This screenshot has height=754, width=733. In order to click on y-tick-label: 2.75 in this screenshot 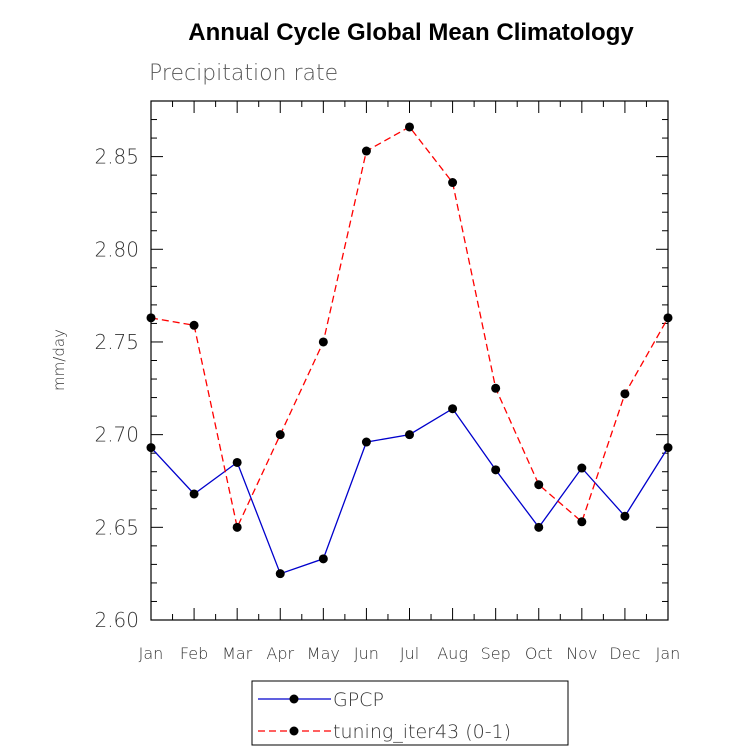, I will do `click(116, 342)`.